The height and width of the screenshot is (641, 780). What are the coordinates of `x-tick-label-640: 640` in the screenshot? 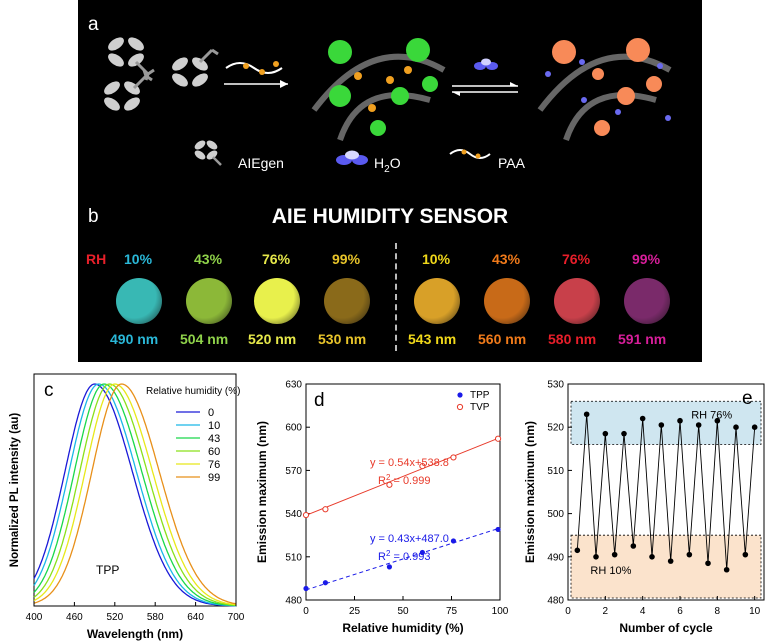 It's located at (195, 617).